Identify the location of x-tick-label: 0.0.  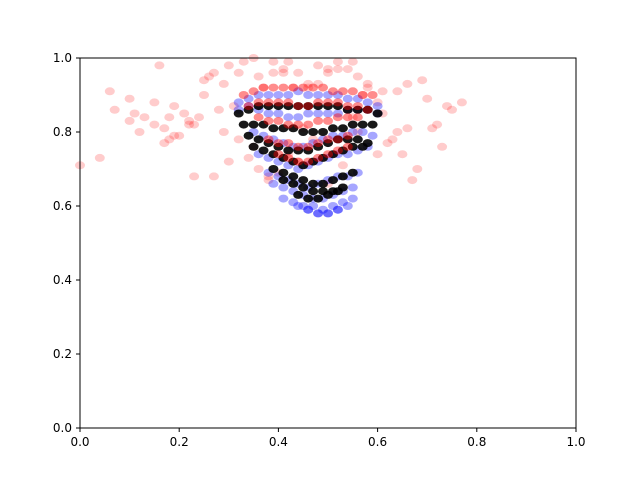
(79, 442).